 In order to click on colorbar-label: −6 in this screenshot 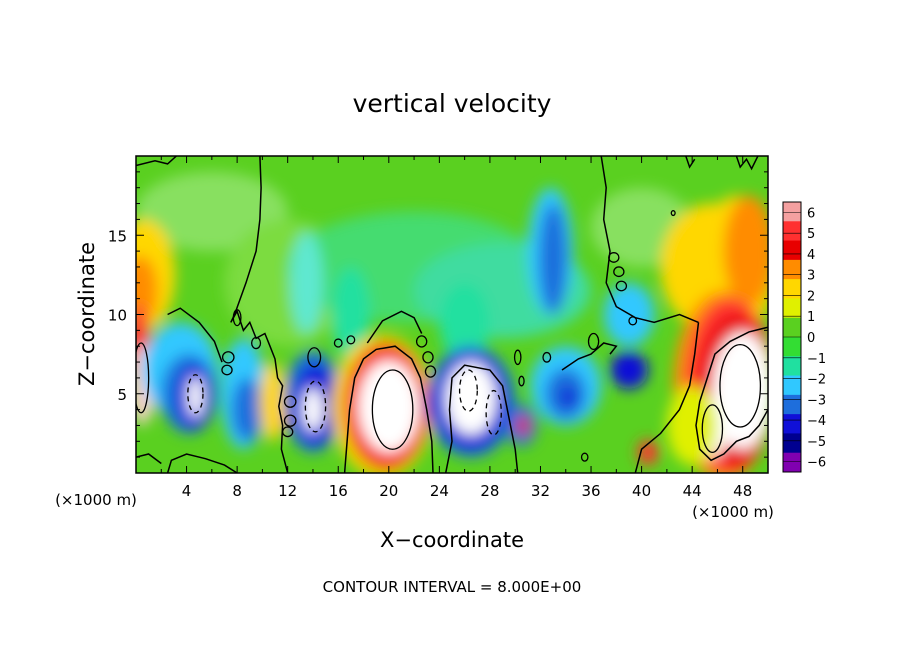, I will do `click(816, 463)`.